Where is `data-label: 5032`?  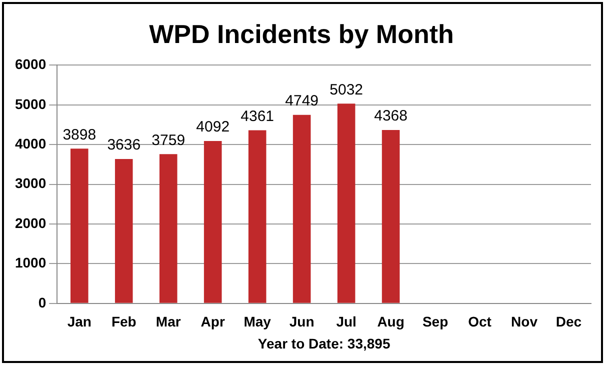
data-label: 5032 is located at coordinates (347, 89).